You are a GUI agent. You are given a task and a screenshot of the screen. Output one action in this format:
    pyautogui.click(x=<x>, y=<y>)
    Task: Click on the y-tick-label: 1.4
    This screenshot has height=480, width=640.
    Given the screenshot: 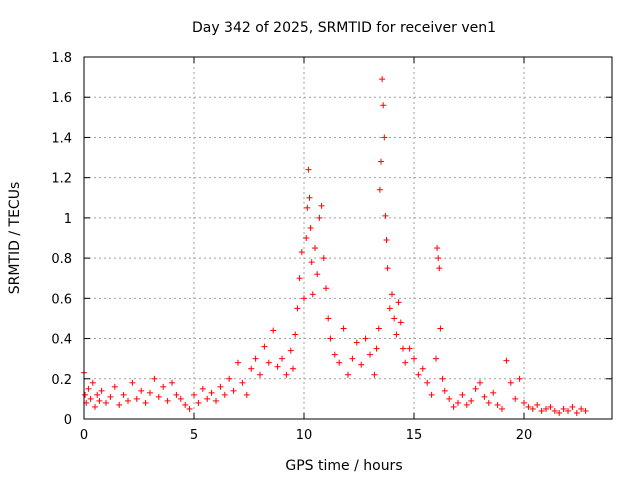 What is the action you would take?
    pyautogui.click(x=61, y=138)
    